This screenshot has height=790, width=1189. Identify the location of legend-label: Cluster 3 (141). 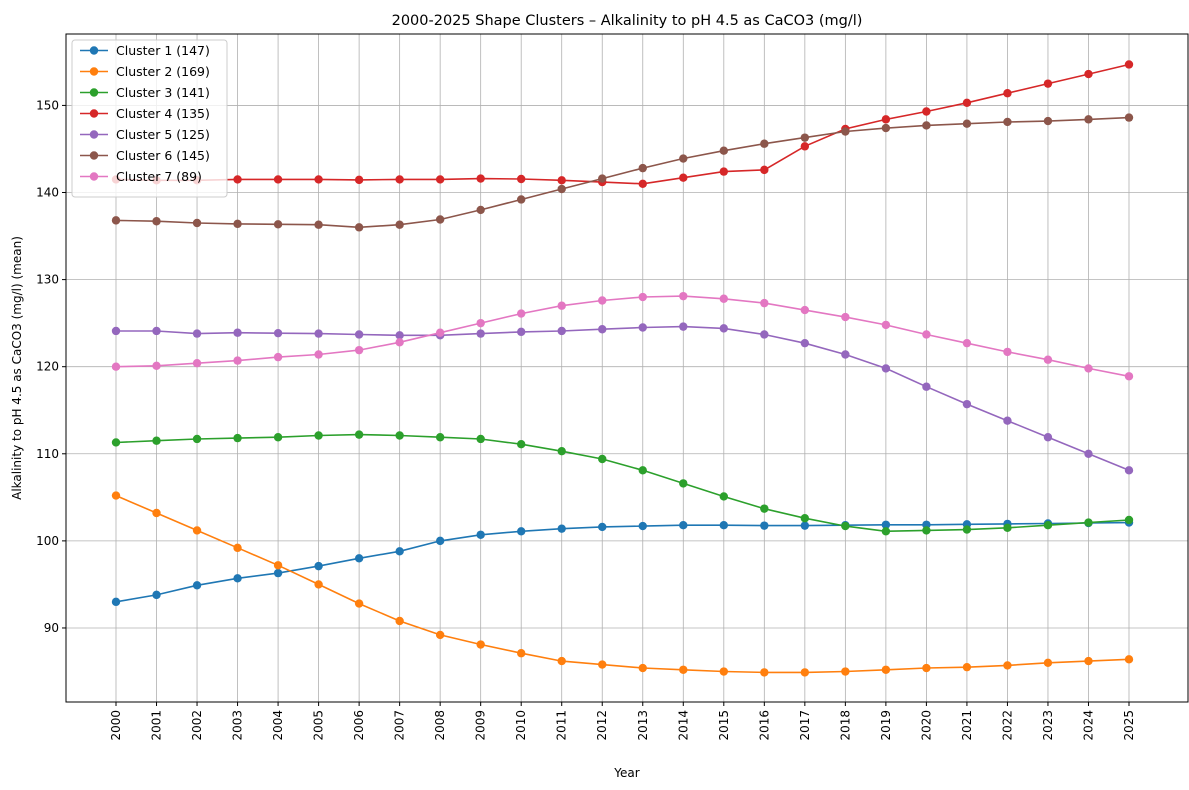
(163, 92).